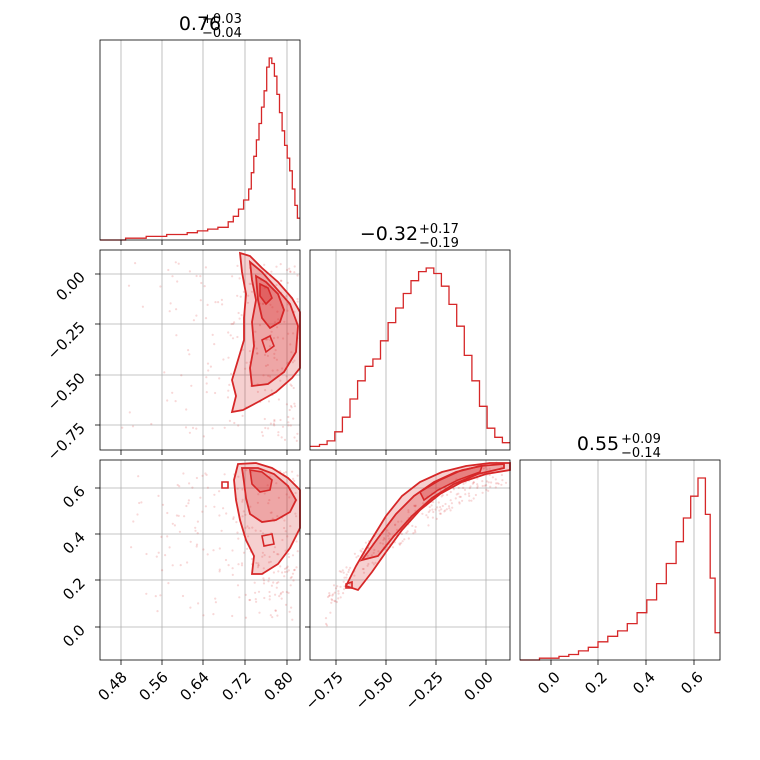  Describe the element at coordinates (641, 439) in the screenshot. I see `title-param-2-sup: +0.09` at that location.